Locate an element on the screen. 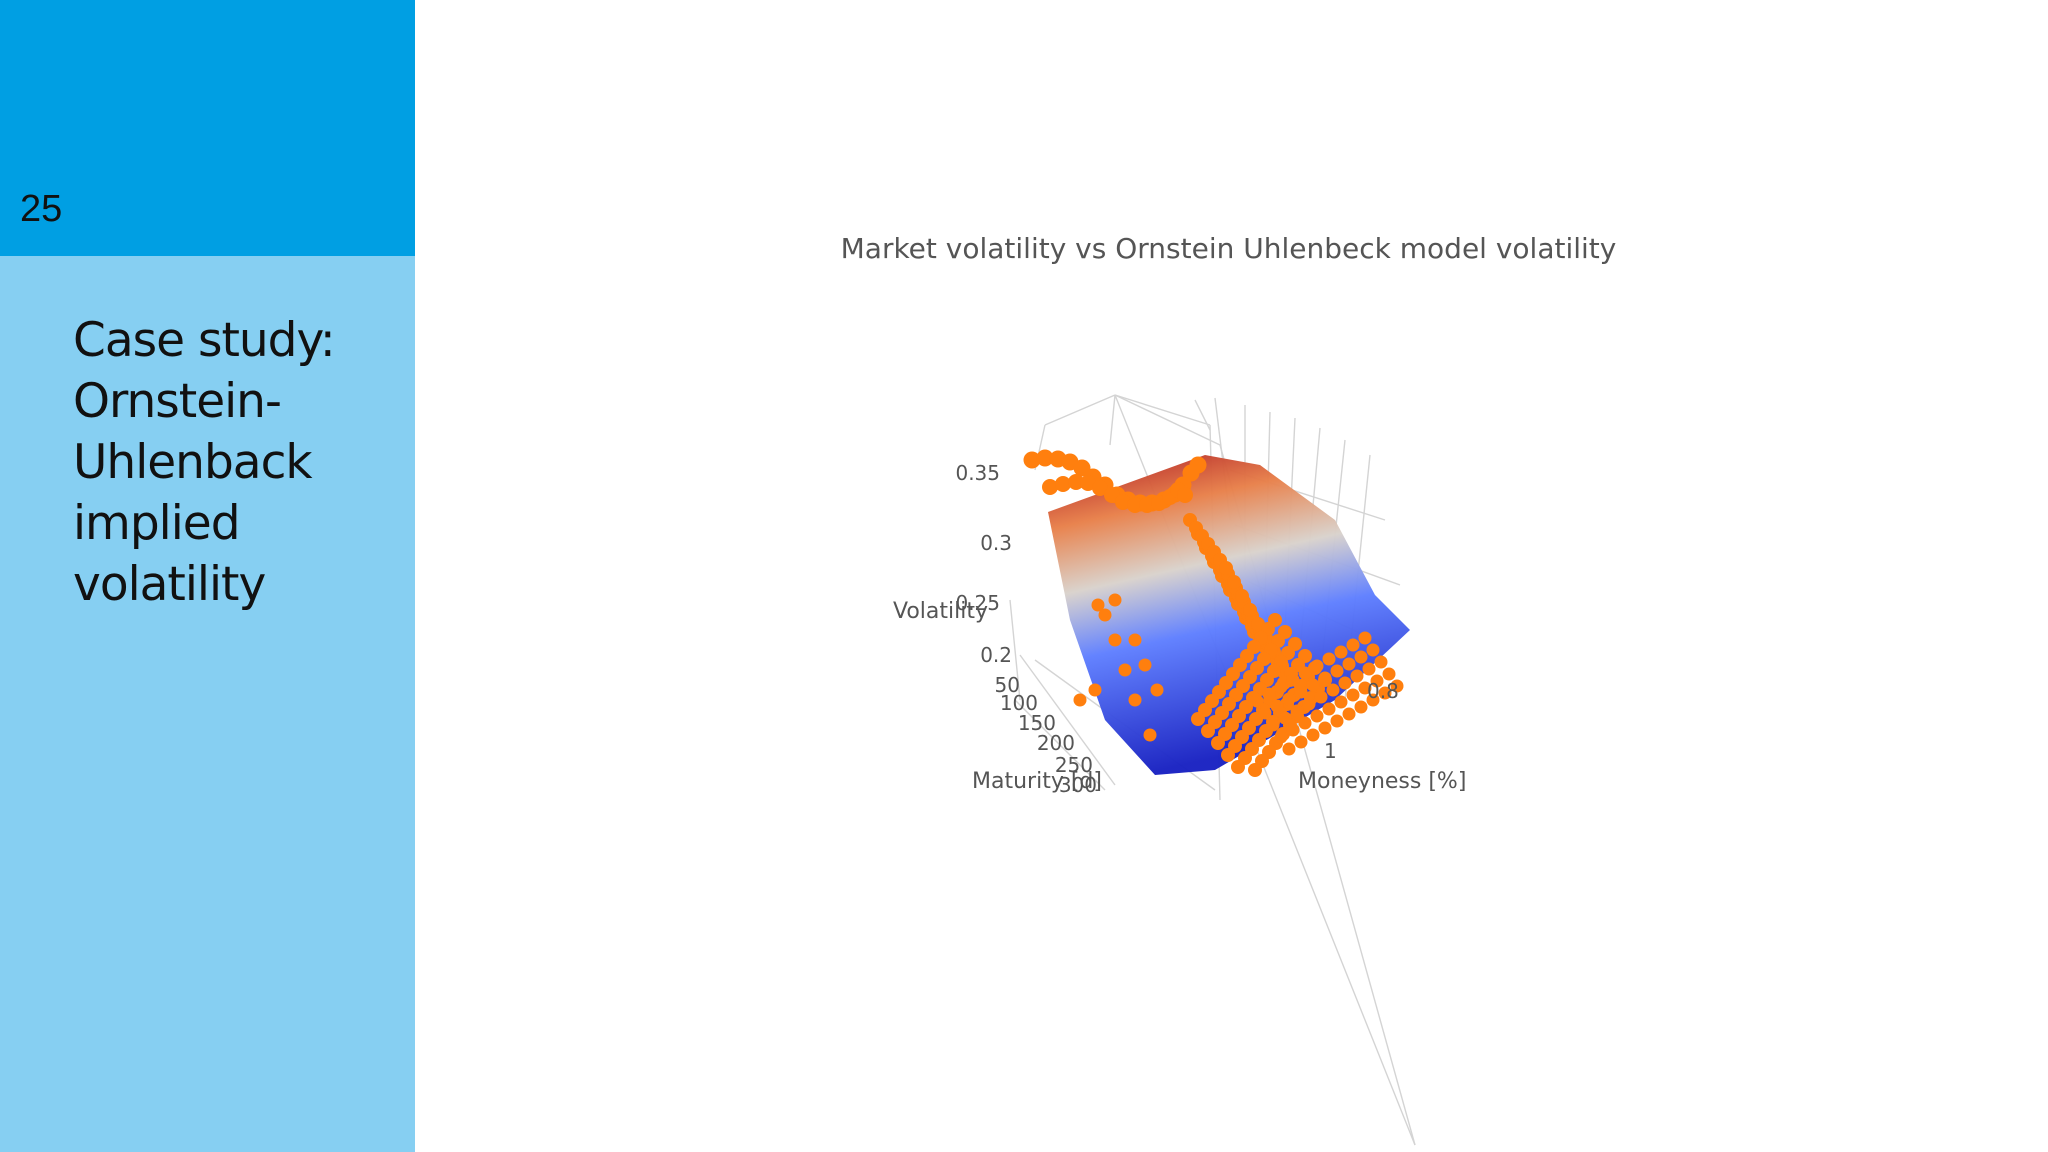  slide-title-line: Case study: is located at coordinates (204, 340).